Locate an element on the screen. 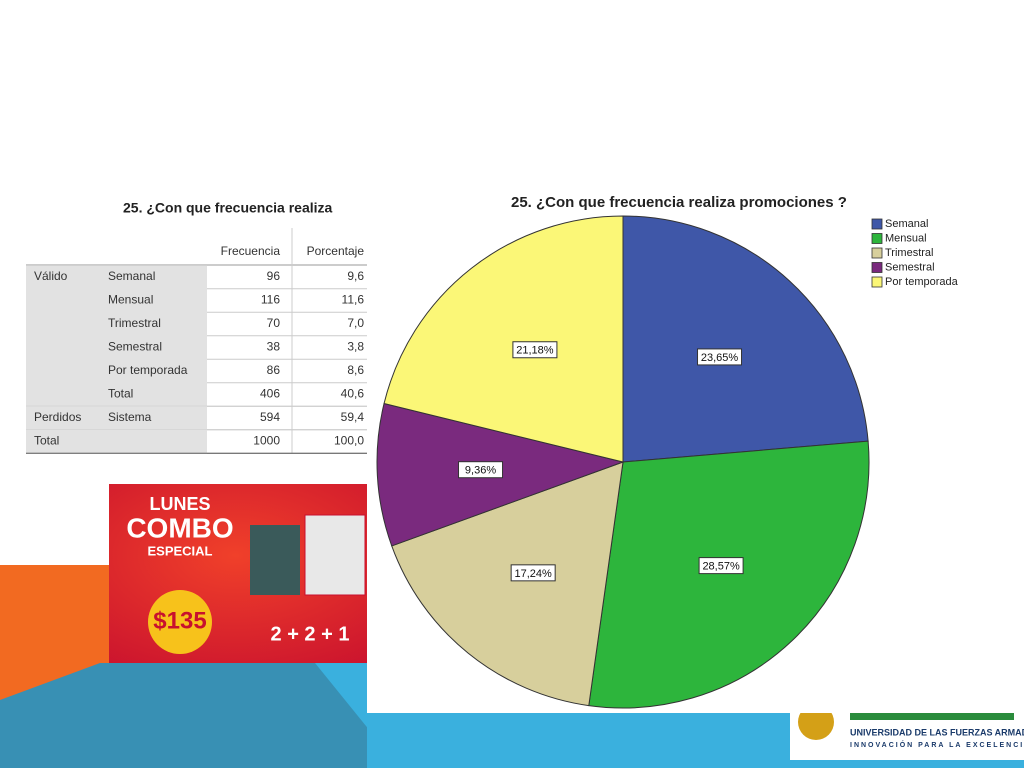 The height and width of the screenshot is (768, 1024). legend-label: Semanal is located at coordinates (906, 224).